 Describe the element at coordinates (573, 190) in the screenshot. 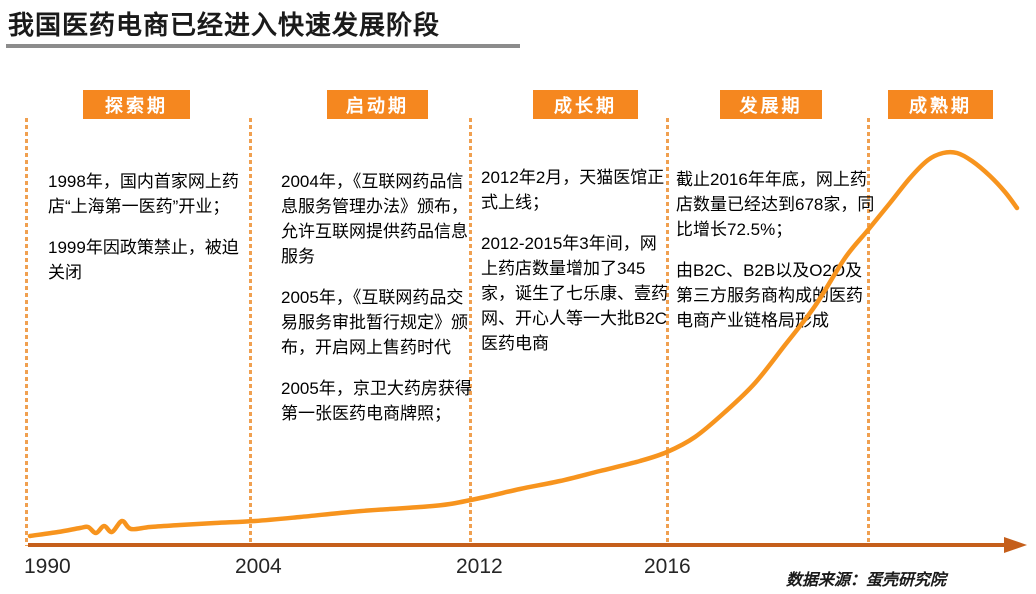

I see `paragraph: 2012年2月，天猫医馆正式上线；` at that location.